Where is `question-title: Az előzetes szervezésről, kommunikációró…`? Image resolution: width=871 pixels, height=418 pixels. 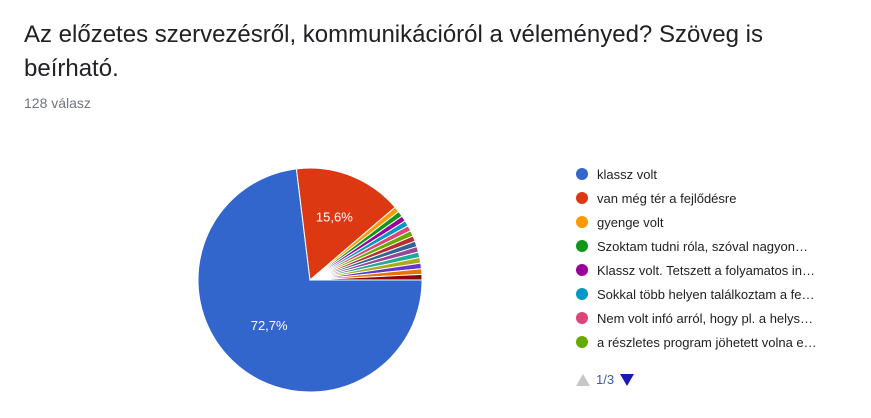
question-title: Az előzetes szervezésről, kommunikációró… is located at coordinates (393, 51).